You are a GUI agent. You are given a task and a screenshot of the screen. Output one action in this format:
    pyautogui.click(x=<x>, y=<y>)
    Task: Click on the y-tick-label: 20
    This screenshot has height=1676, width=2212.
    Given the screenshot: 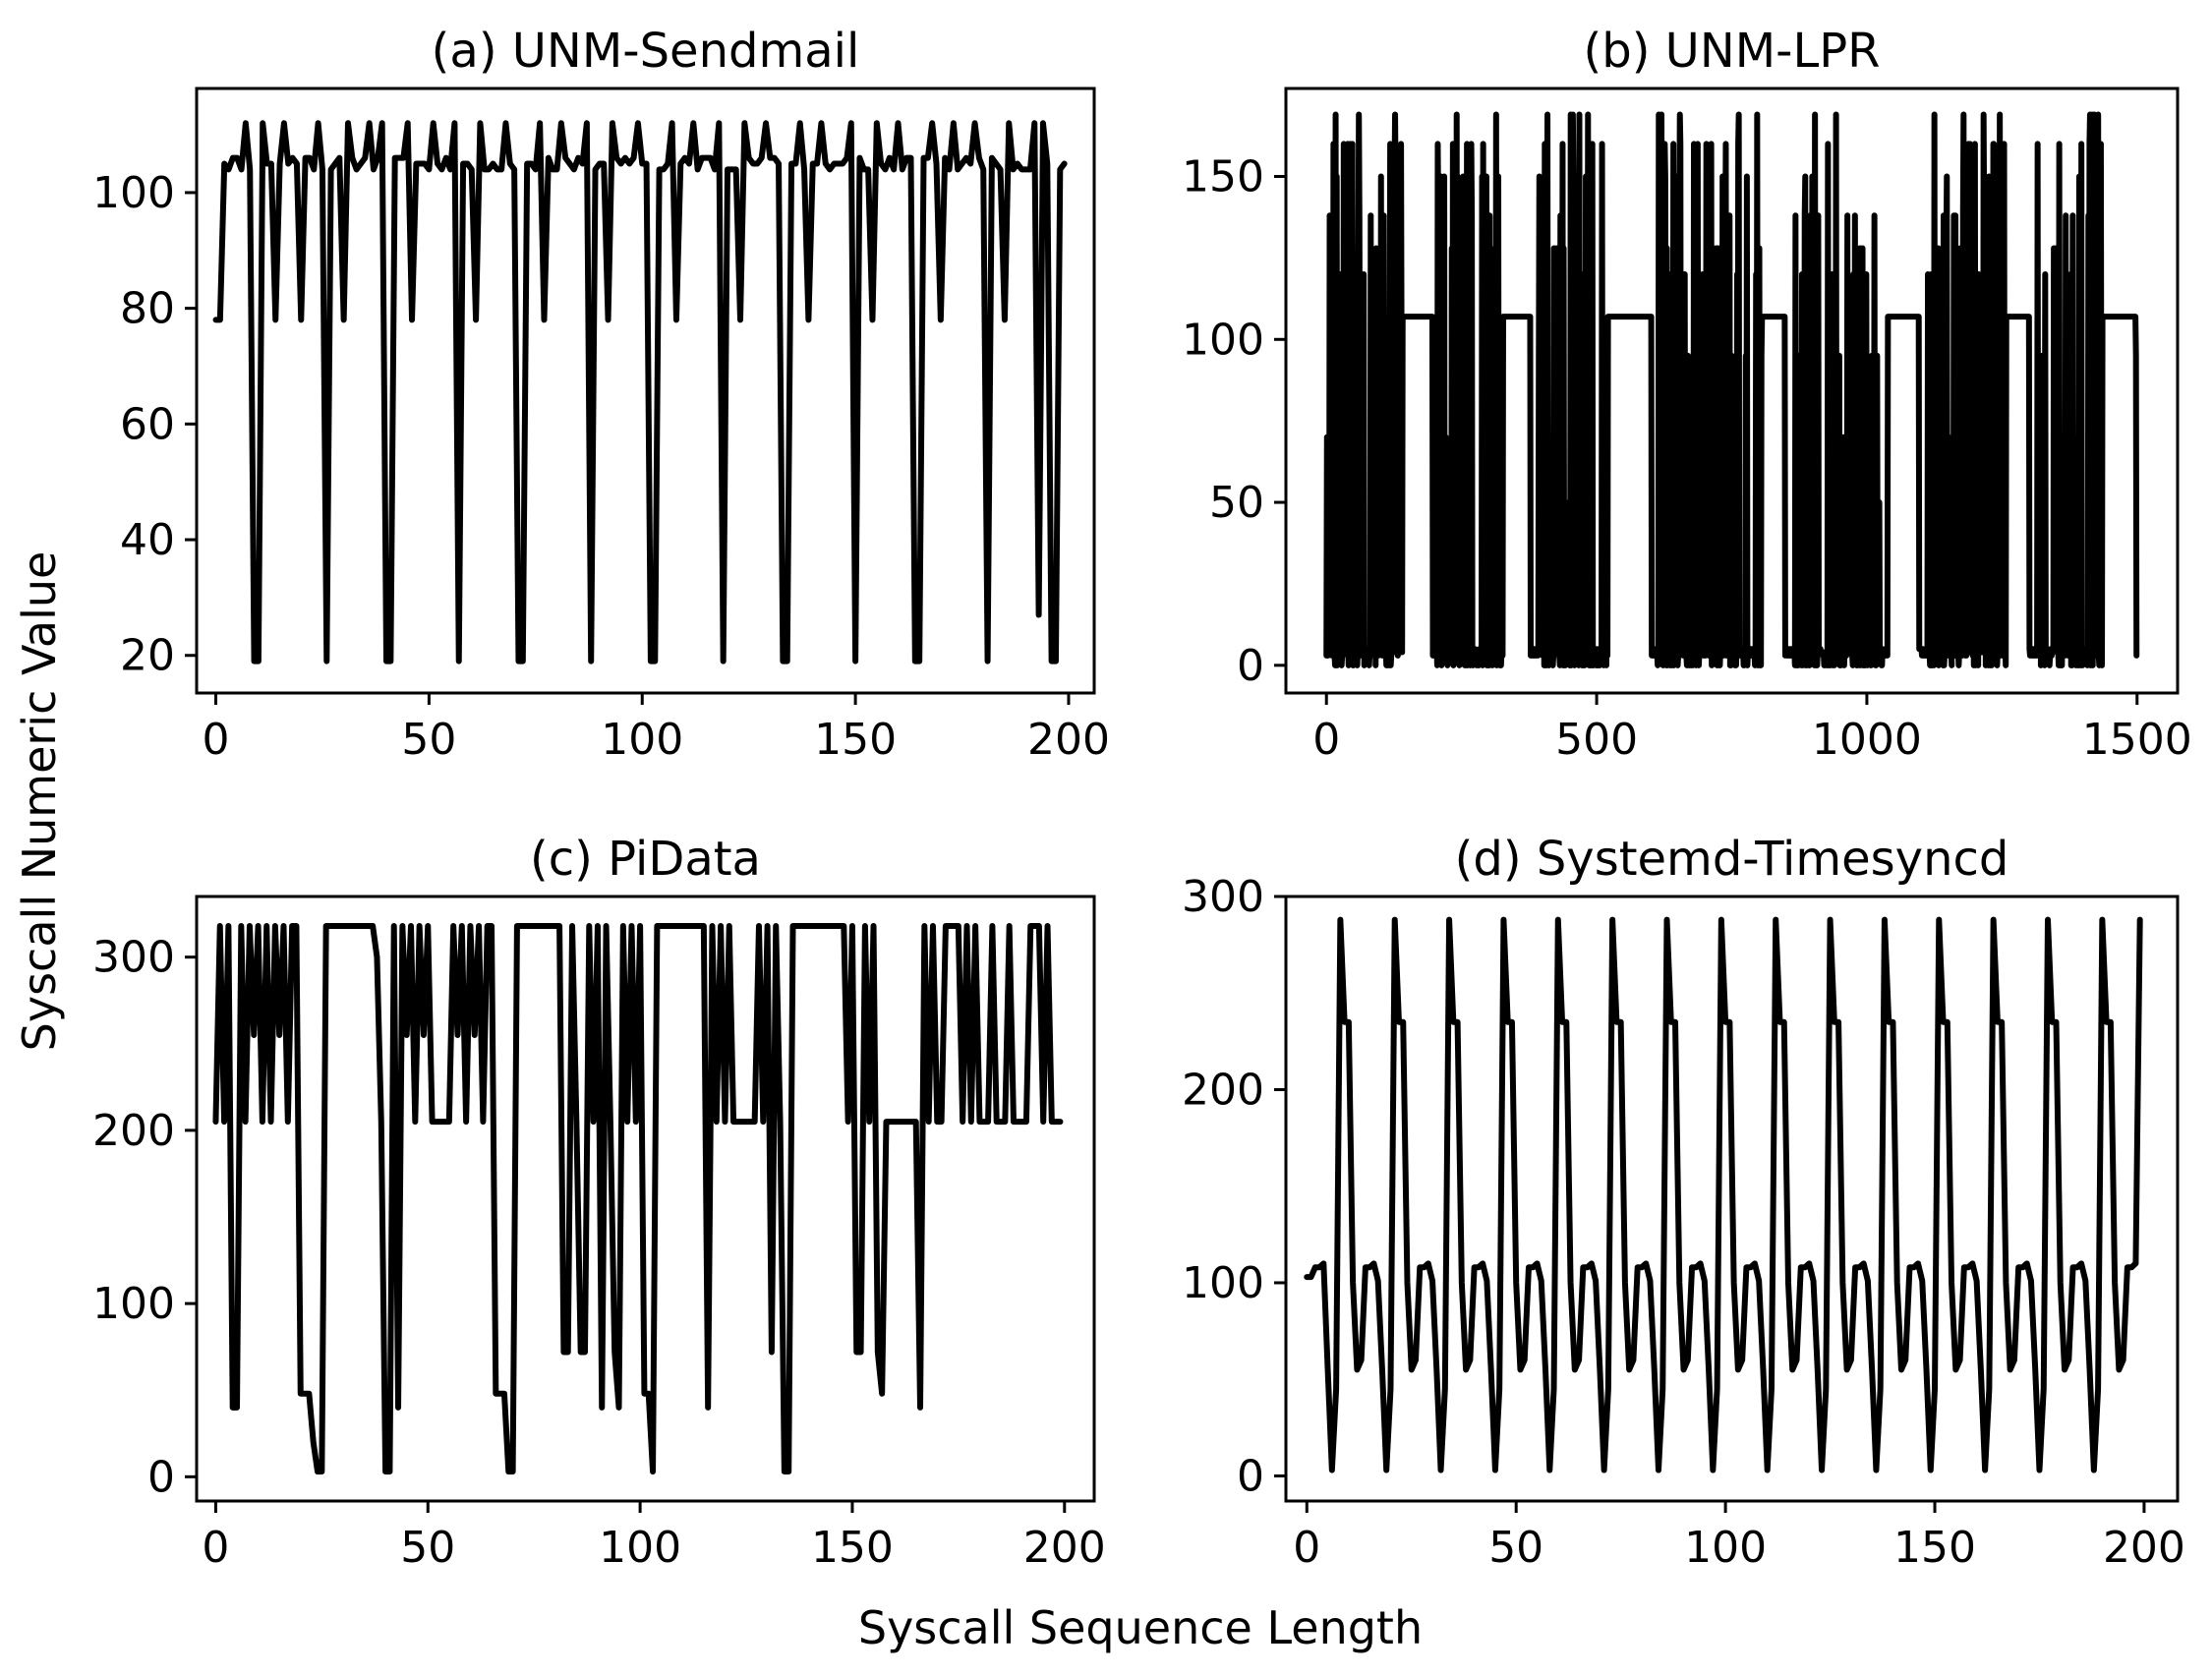 What is the action you would take?
    pyautogui.click(x=147, y=656)
    